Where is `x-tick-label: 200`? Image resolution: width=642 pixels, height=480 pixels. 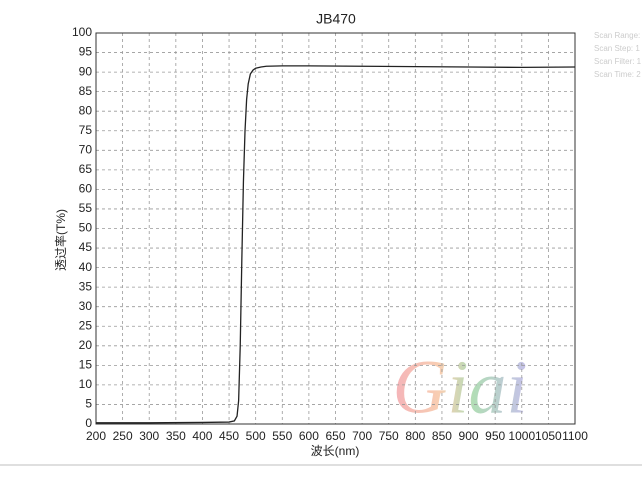
x-tick-label: 200 is located at coordinates (96, 436).